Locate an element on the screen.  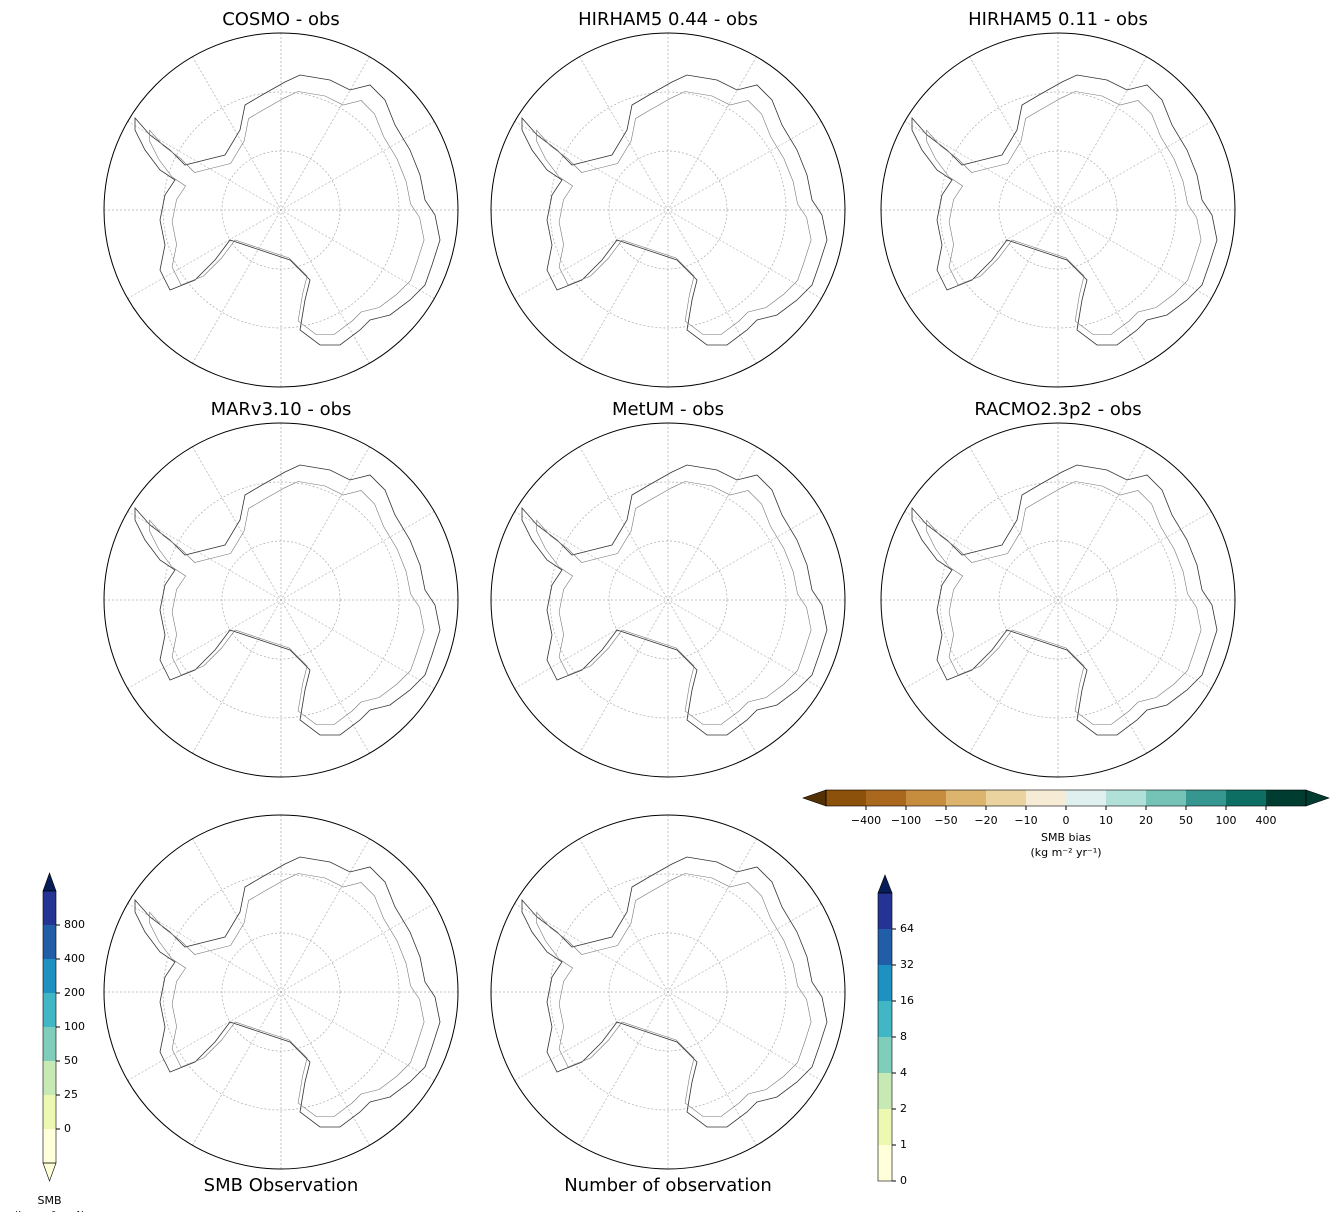
panel-title: HIRHAM5 0.11 - obs is located at coordinates (1058, 19).